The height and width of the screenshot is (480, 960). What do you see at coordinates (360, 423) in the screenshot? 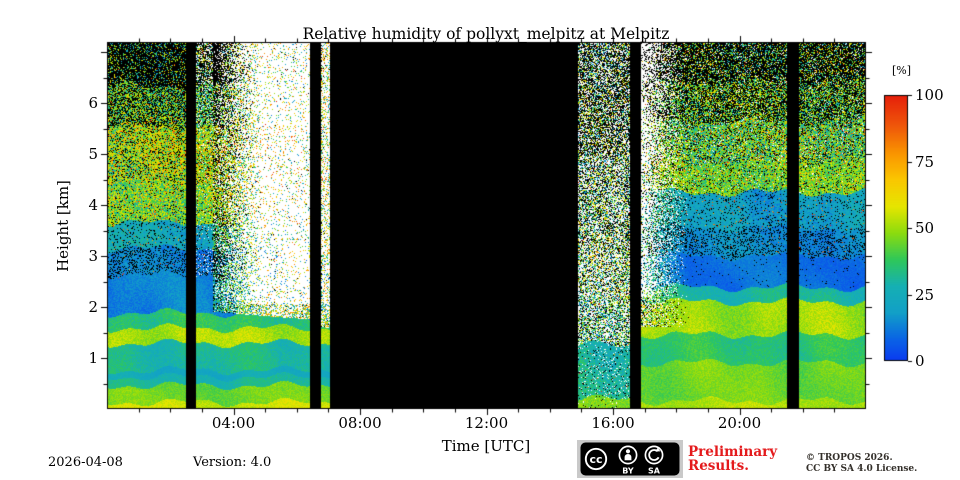
I see `x-tick-label: 08:00` at bounding box center [360, 423].